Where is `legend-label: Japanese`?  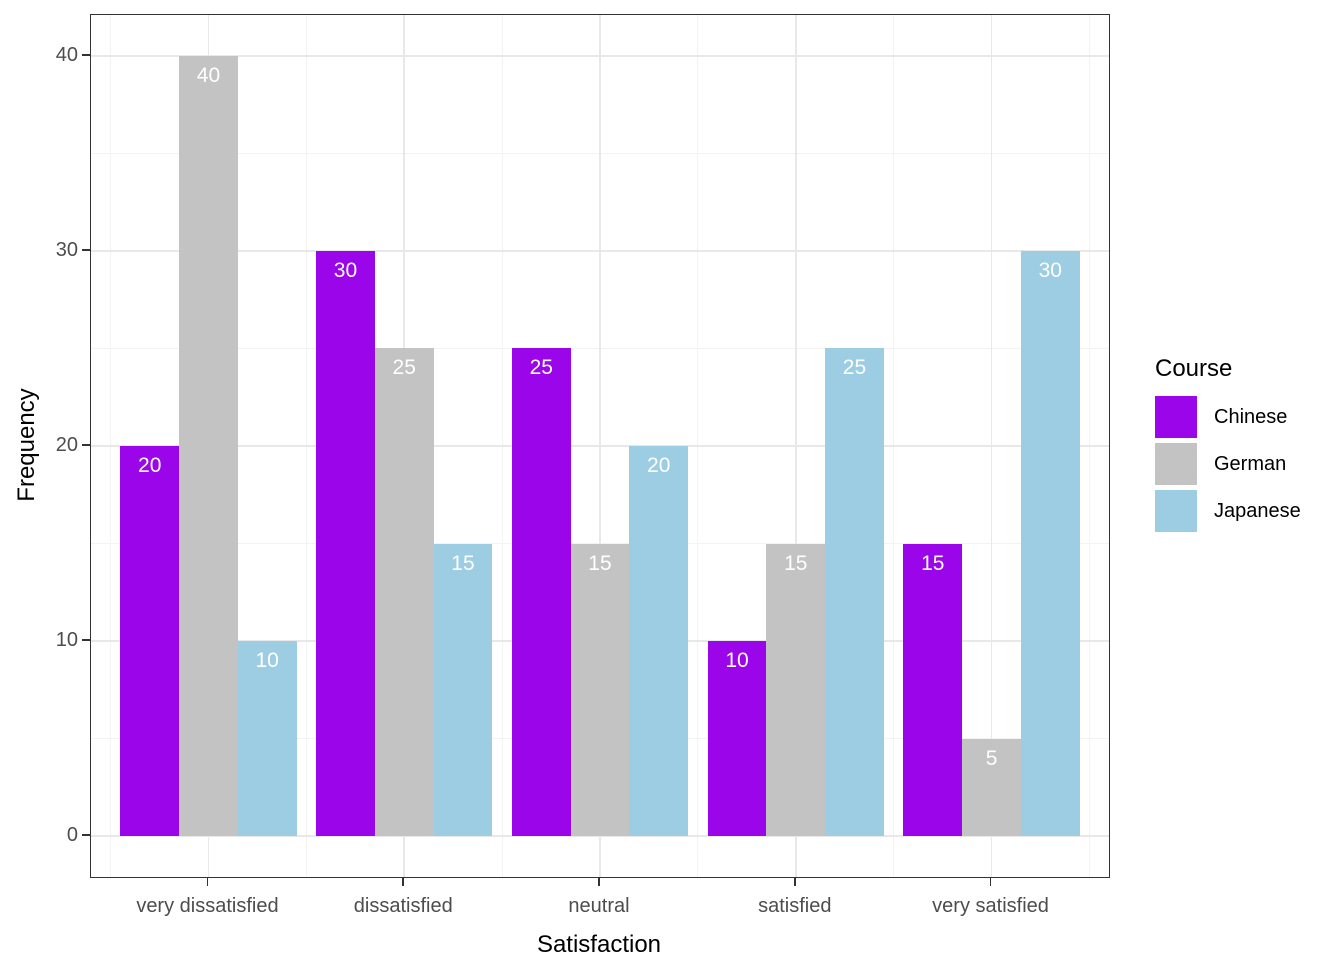
legend-label: Japanese is located at coordinates (1257, 510).